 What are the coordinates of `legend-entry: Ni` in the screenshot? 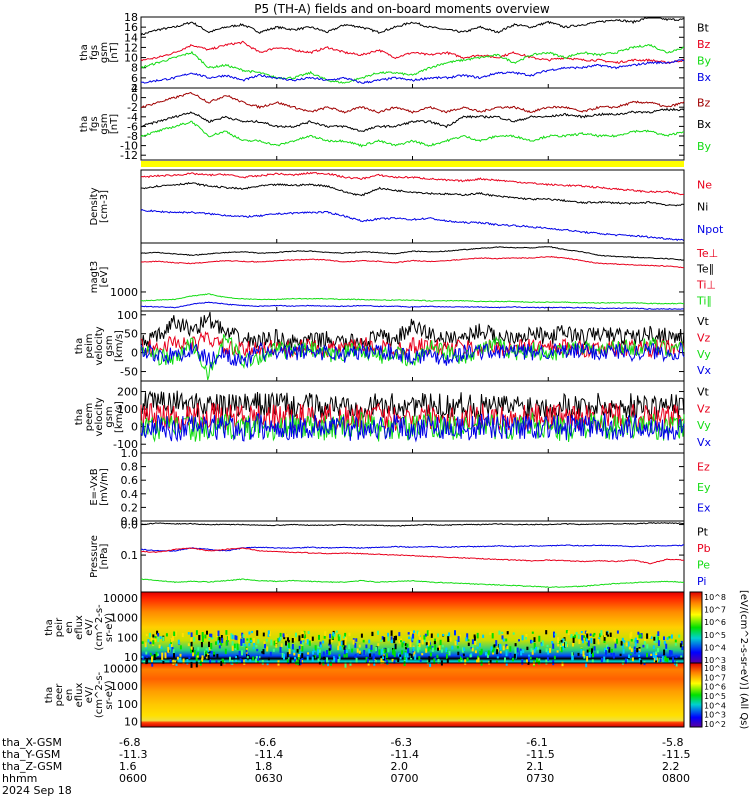 It's located at (702, 207).